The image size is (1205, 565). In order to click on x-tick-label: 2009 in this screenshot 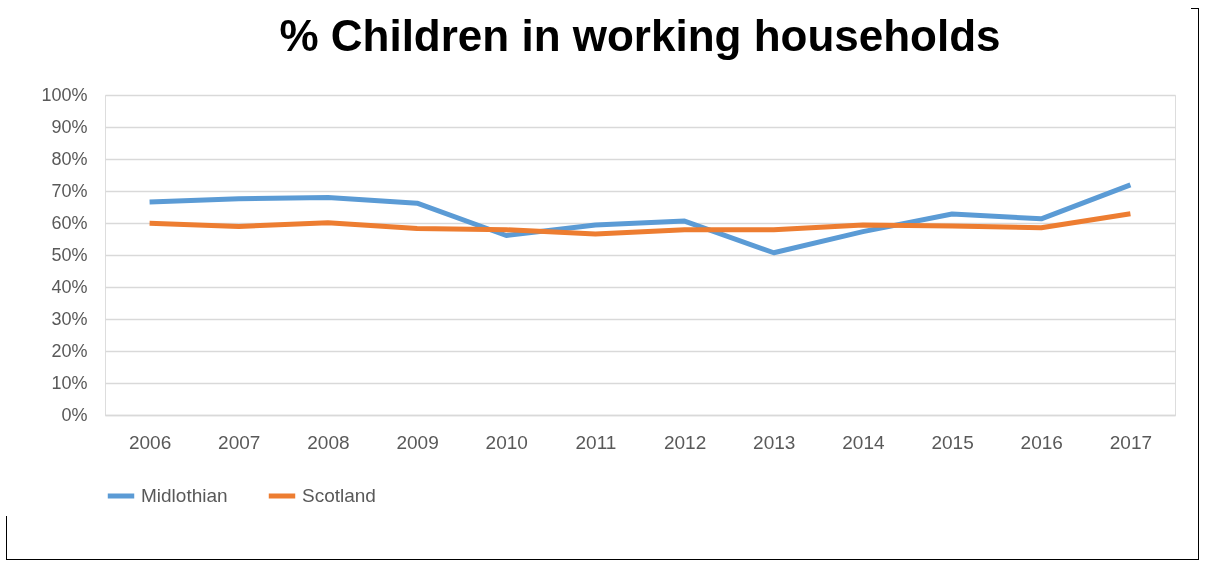, I will do `click(417, 442)`.